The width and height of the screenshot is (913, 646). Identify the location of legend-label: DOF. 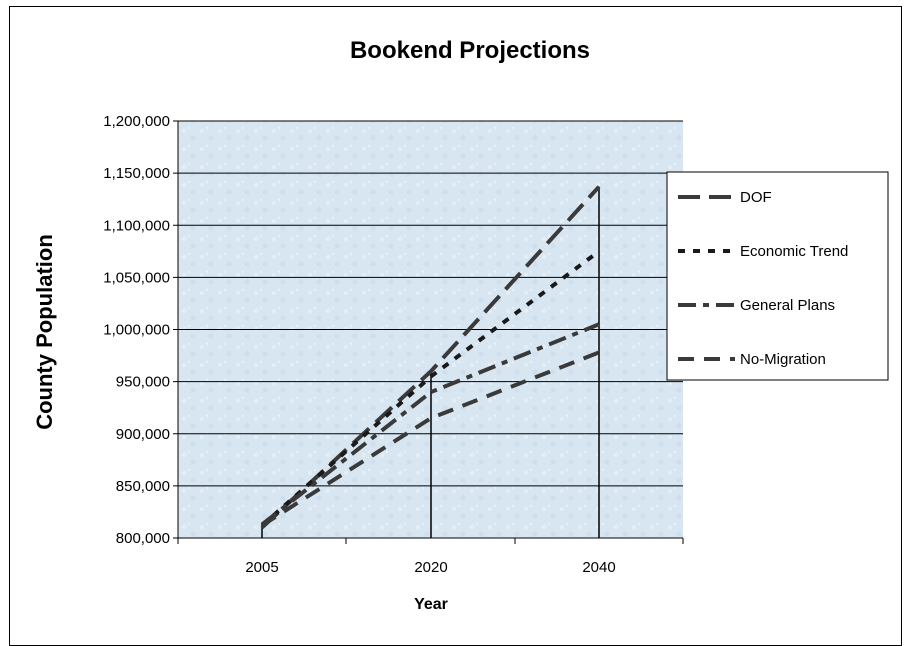
(756, 197).